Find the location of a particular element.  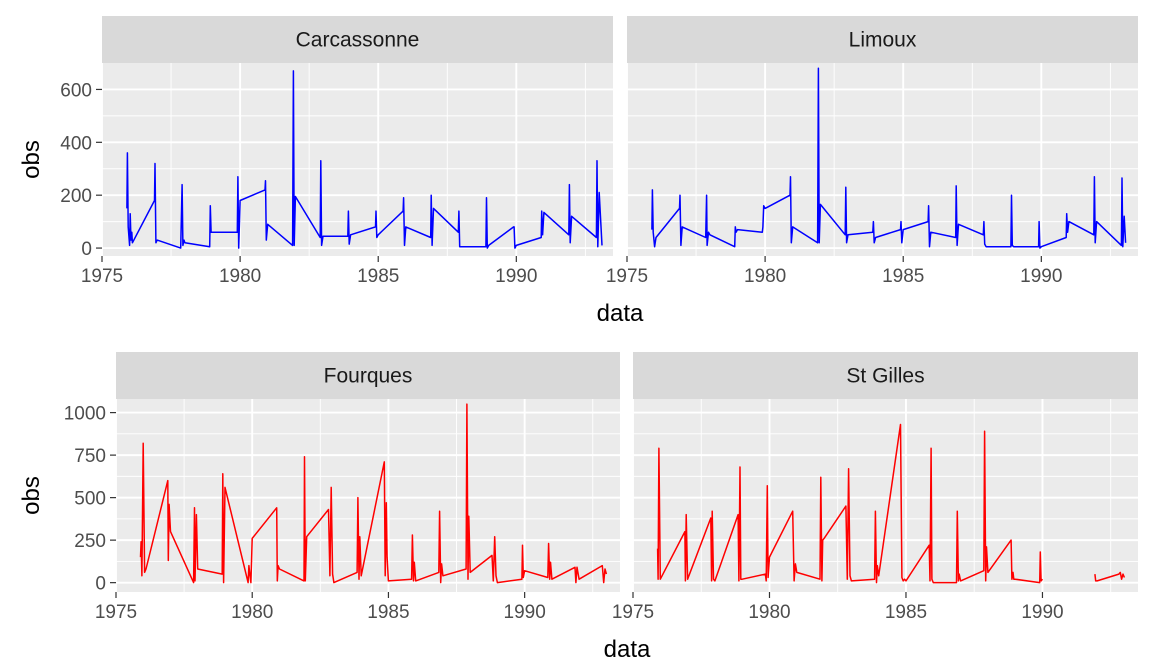

series-line-st-gilles is located at coordinates (891, 503).